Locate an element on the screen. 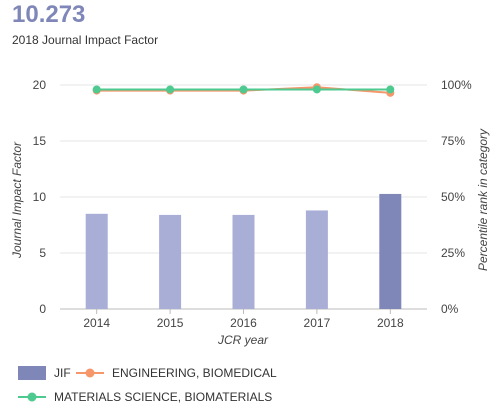 The image size is (500, 413). legend-label-jif: JIF is located at coordinates (62, 373).